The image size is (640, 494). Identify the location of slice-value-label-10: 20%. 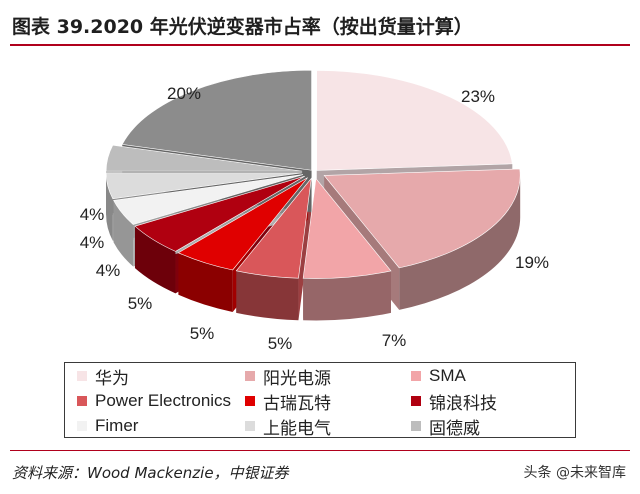
(184, 93).